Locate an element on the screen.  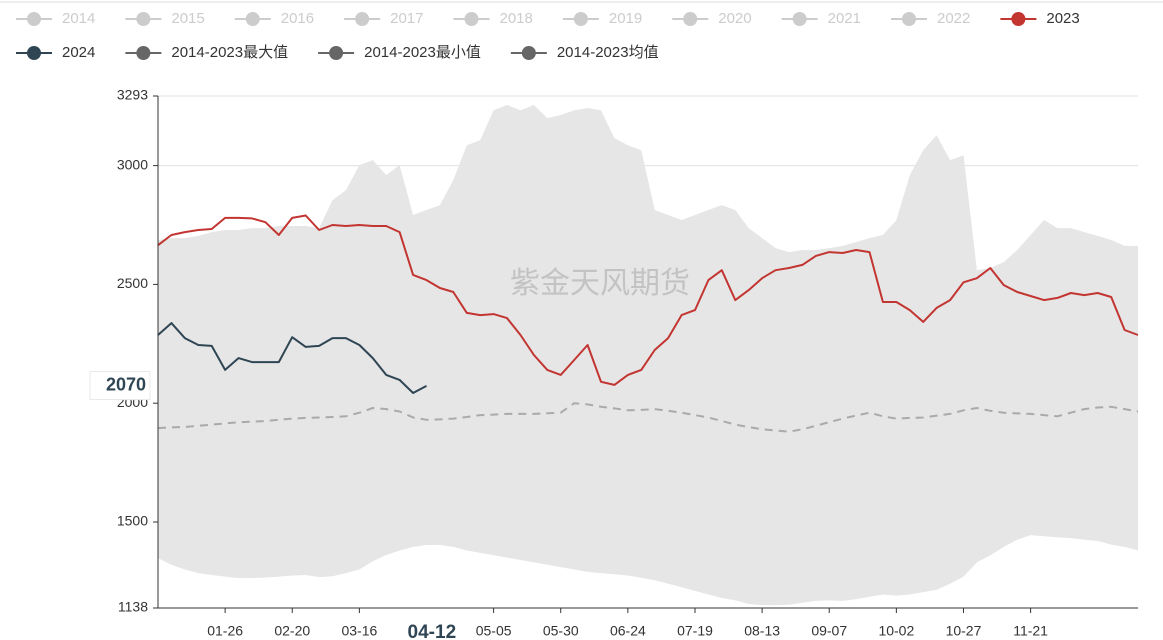
x-tick-label: 08-13 is located at coordinates (762, 631).